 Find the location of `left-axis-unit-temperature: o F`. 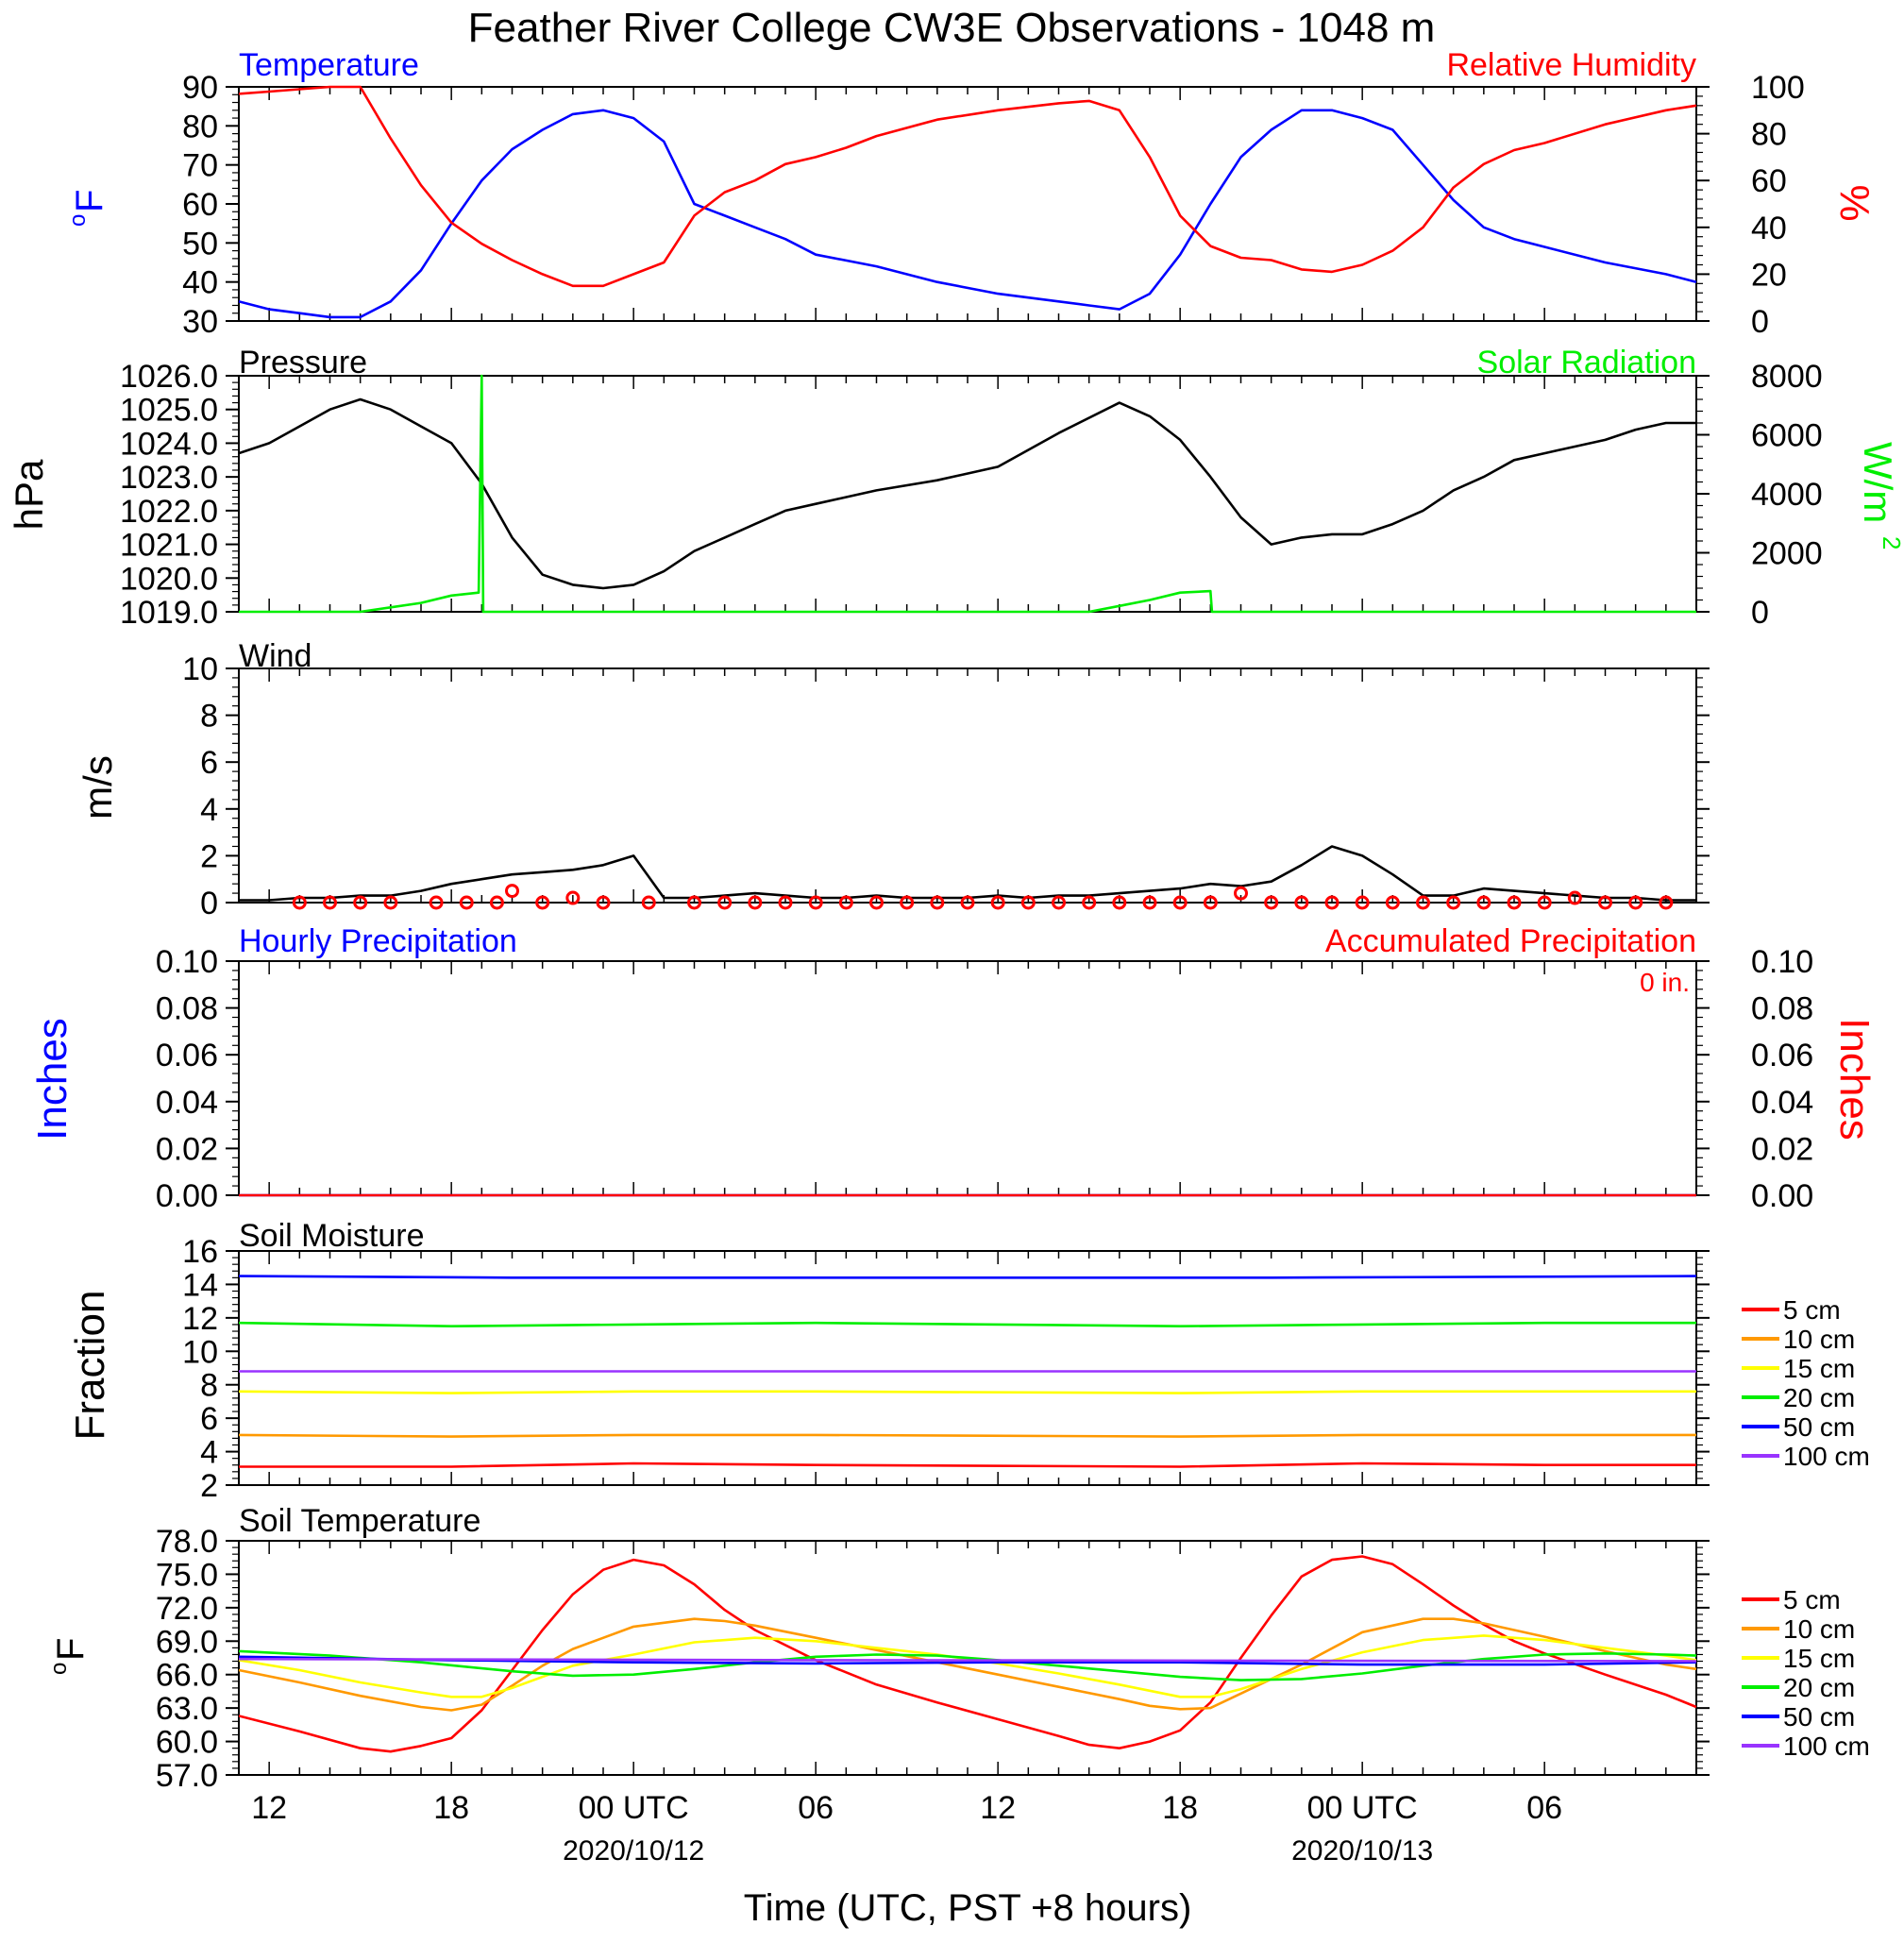

left-axis-unit-temperature: o F is located at coordinates (87, 208).